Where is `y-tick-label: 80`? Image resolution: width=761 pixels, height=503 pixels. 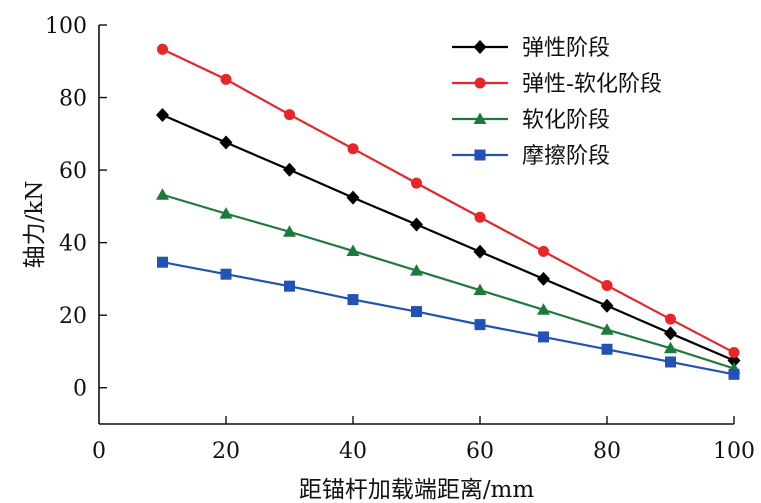 y-tick-label: 80 is located at coordinates (73, 99).